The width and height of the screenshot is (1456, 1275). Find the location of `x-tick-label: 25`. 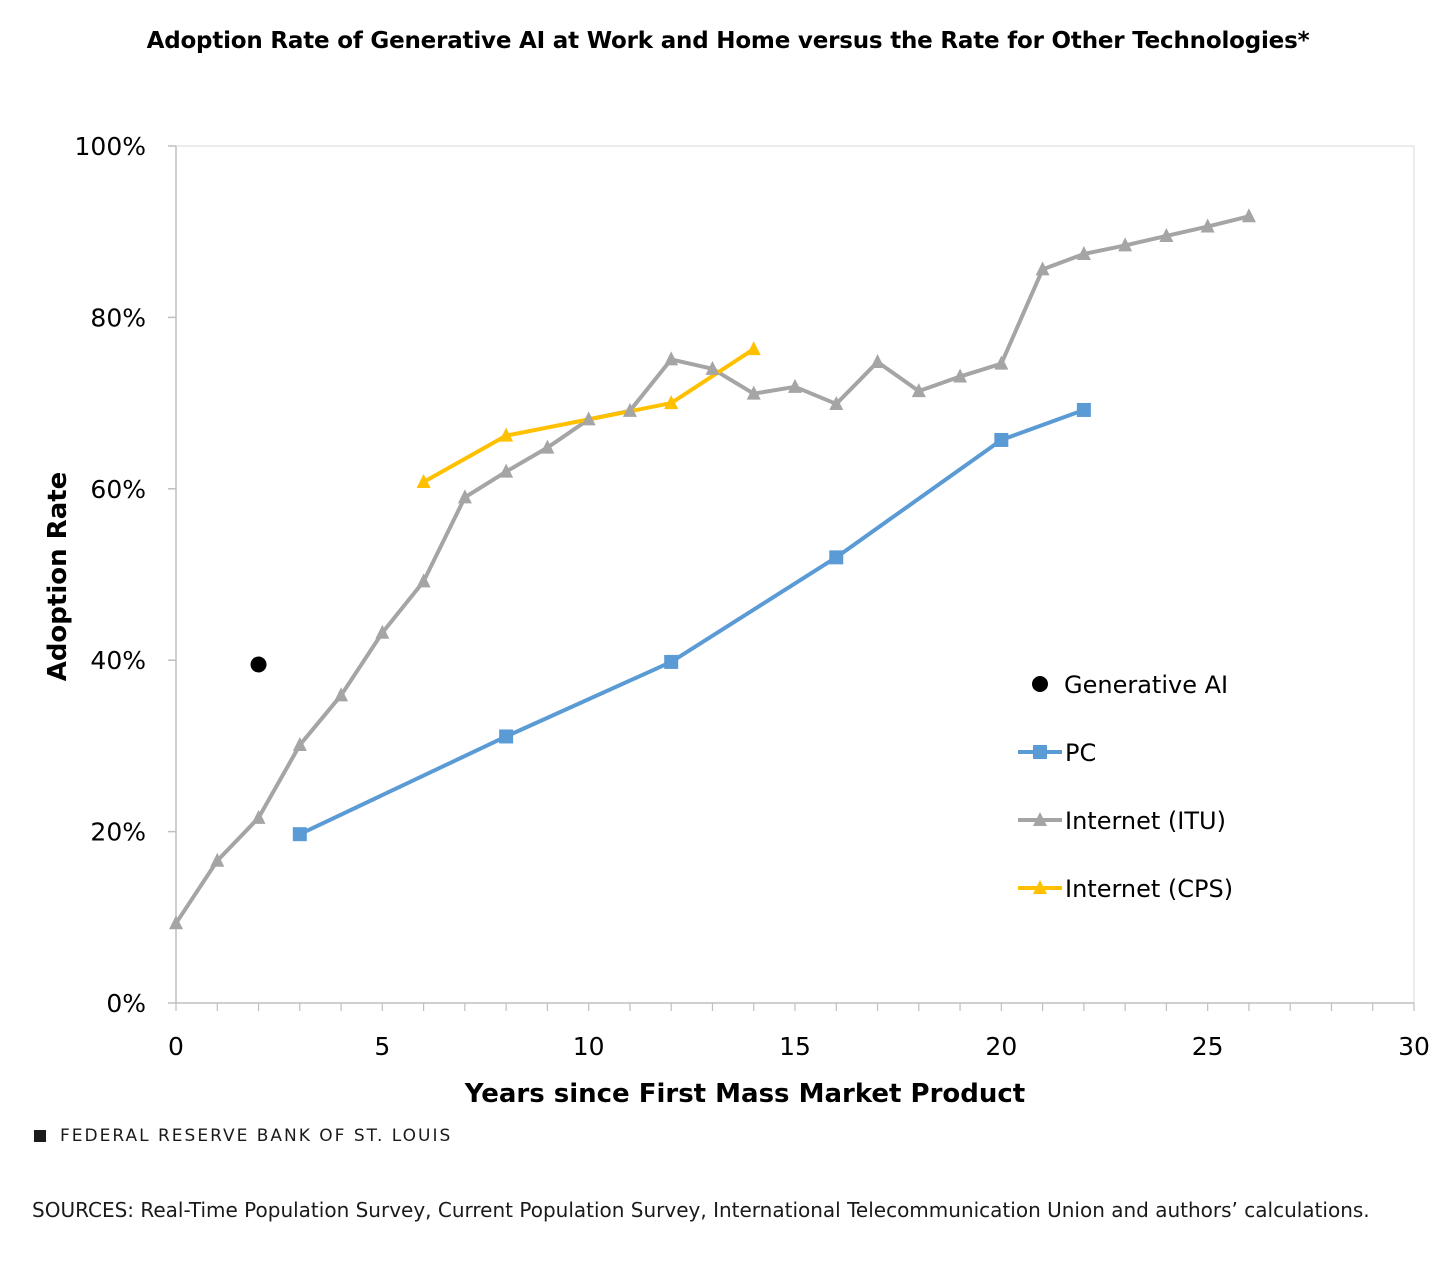

x-tick-label: 25 is located at coordinates (1208, 1046).